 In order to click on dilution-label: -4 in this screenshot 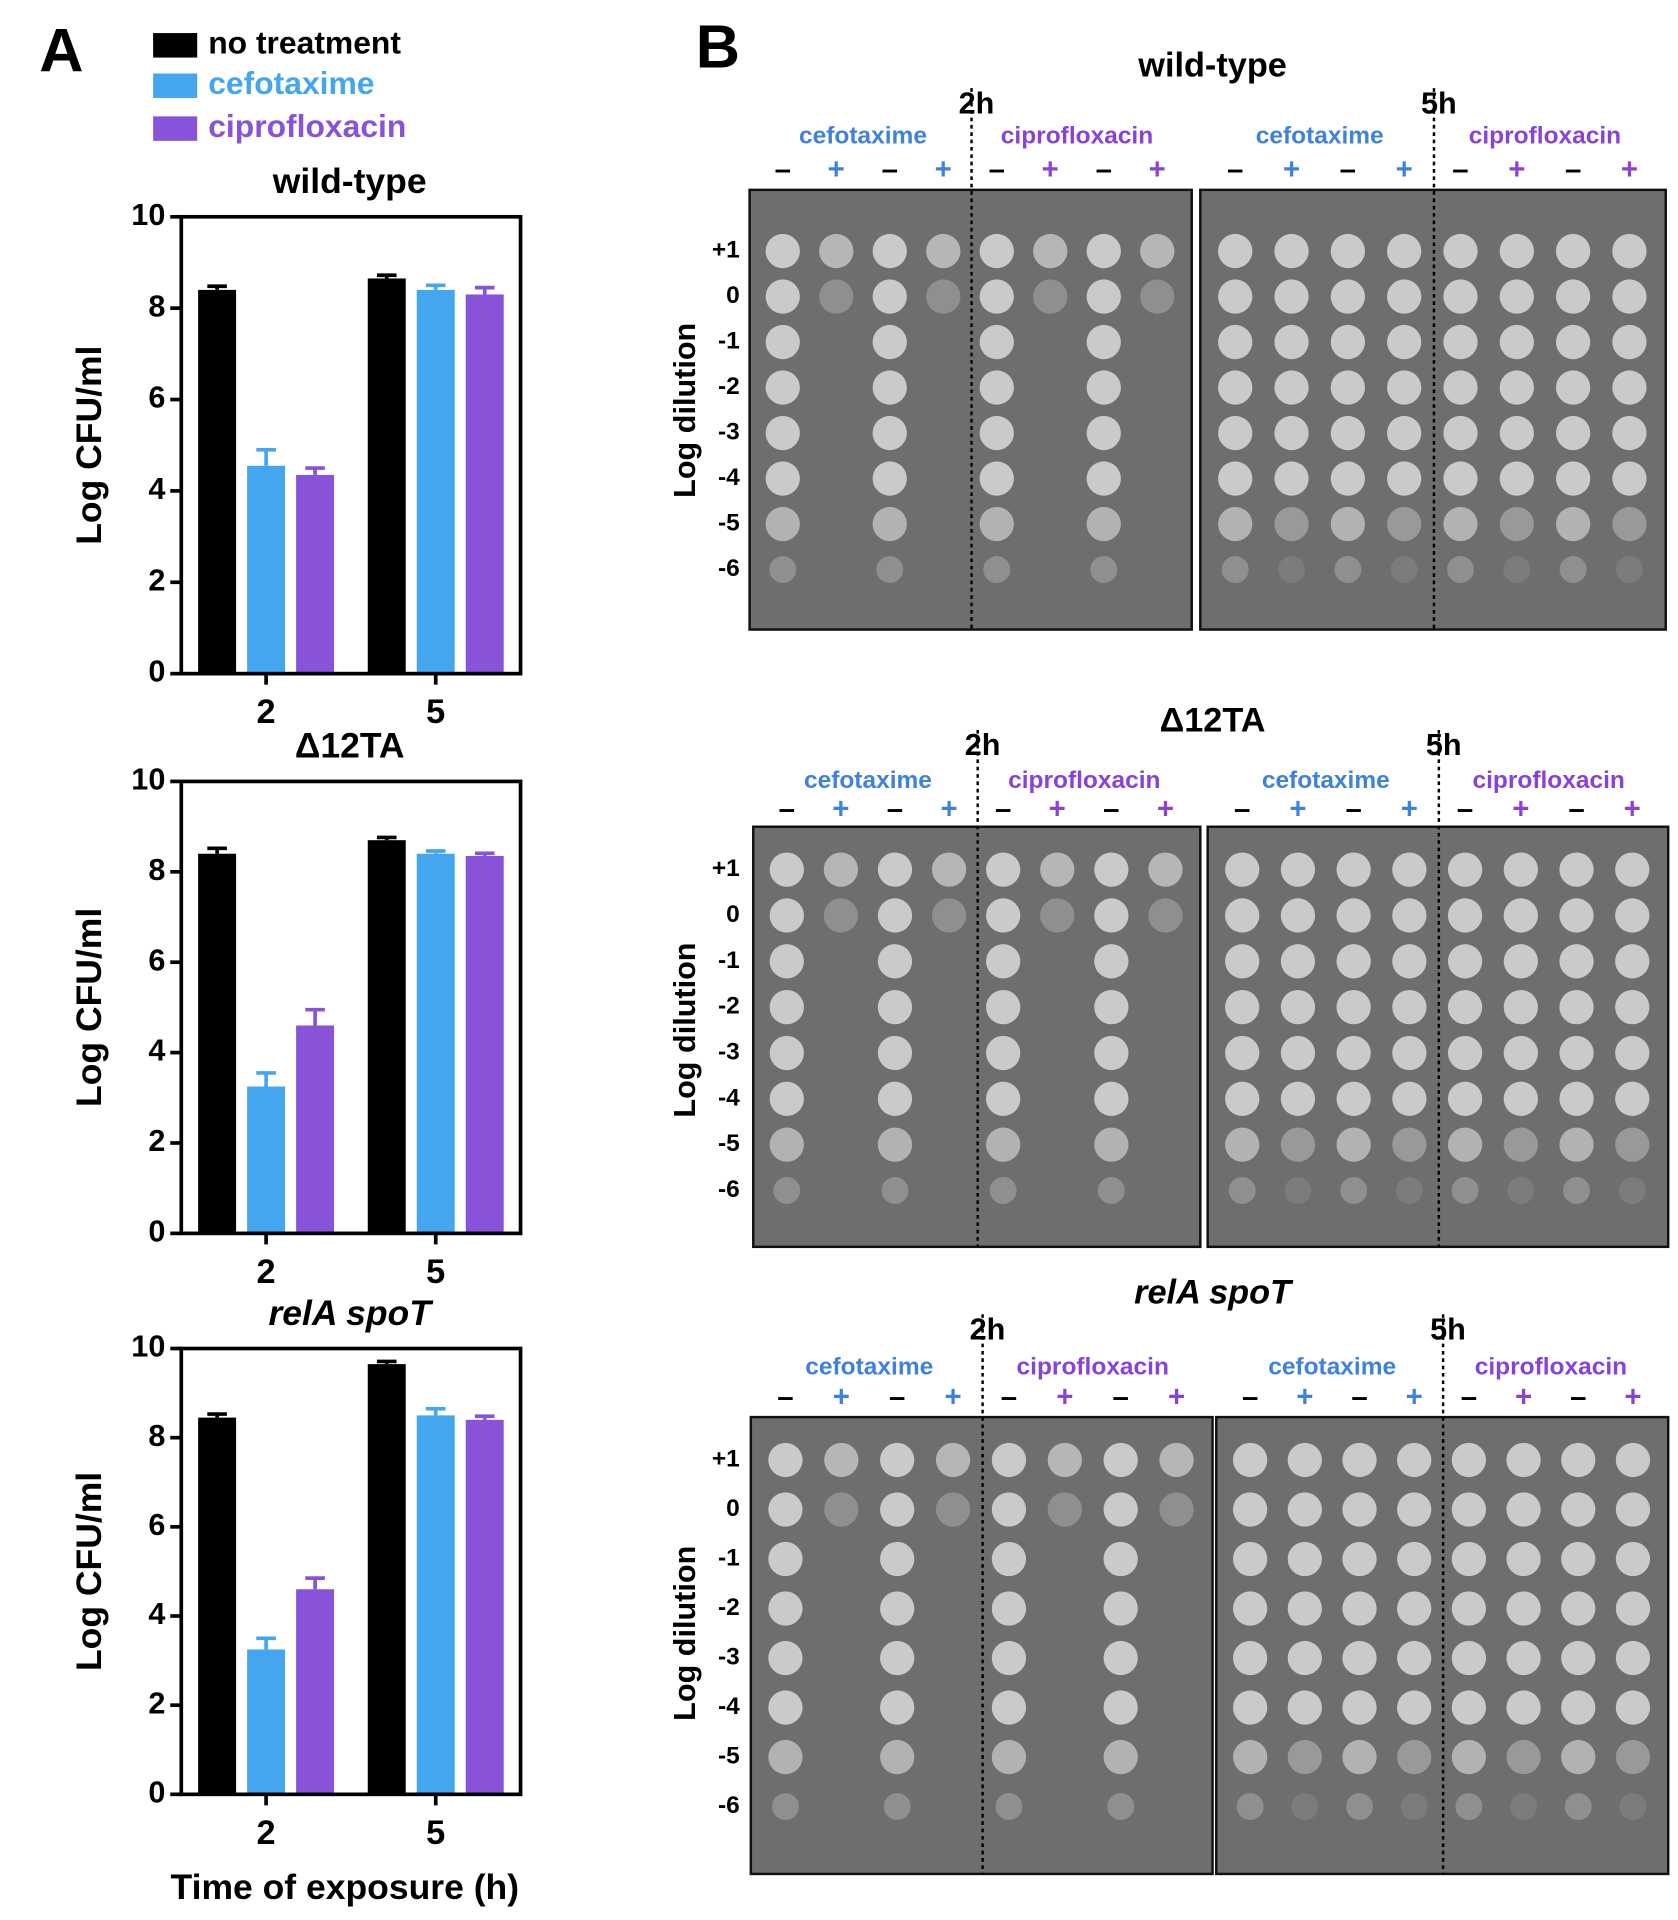, I will do `click(729, 477)`.